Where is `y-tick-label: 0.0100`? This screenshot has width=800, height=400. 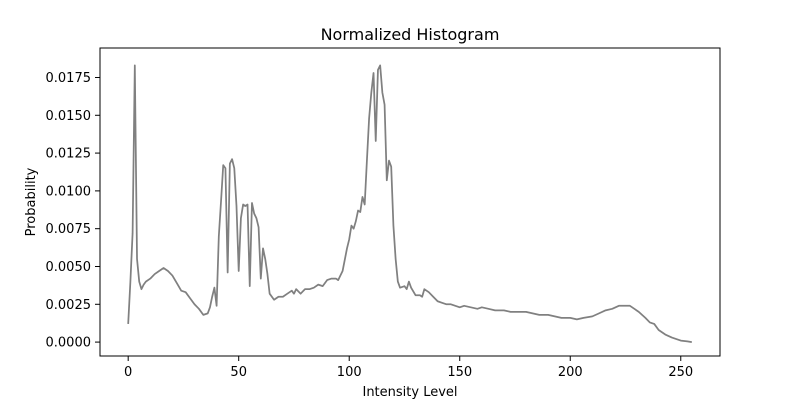 y-tick-label: 0.0100 is located at coordinates (69, 191).